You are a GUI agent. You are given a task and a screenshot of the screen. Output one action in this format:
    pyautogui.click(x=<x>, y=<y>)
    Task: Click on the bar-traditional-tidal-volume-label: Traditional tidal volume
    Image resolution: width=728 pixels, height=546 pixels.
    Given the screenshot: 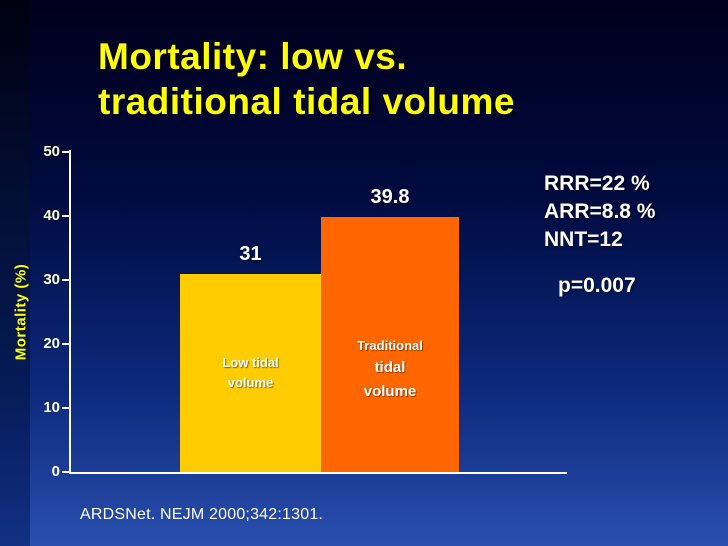 What is the action you would take?
    pyautogui.click(x=390, y=369)
    